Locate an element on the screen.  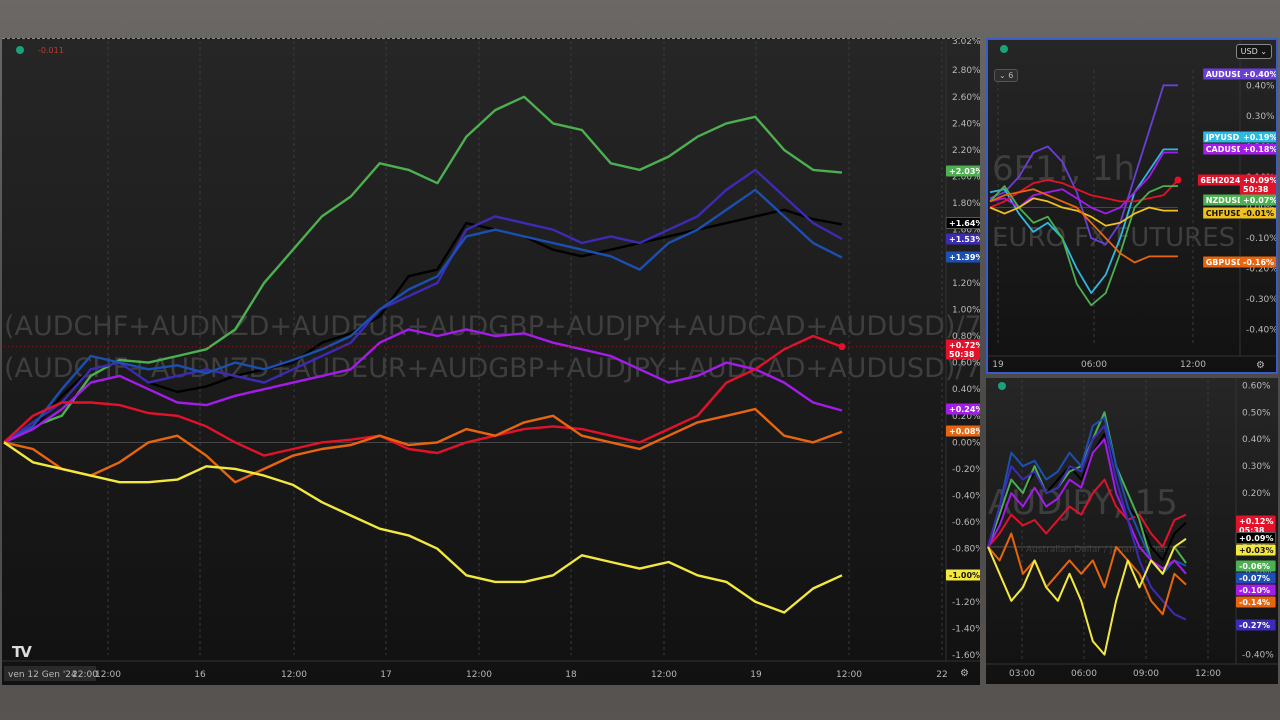
price-tag-5-text: -0.10% is located at coordinates (1254, 590).